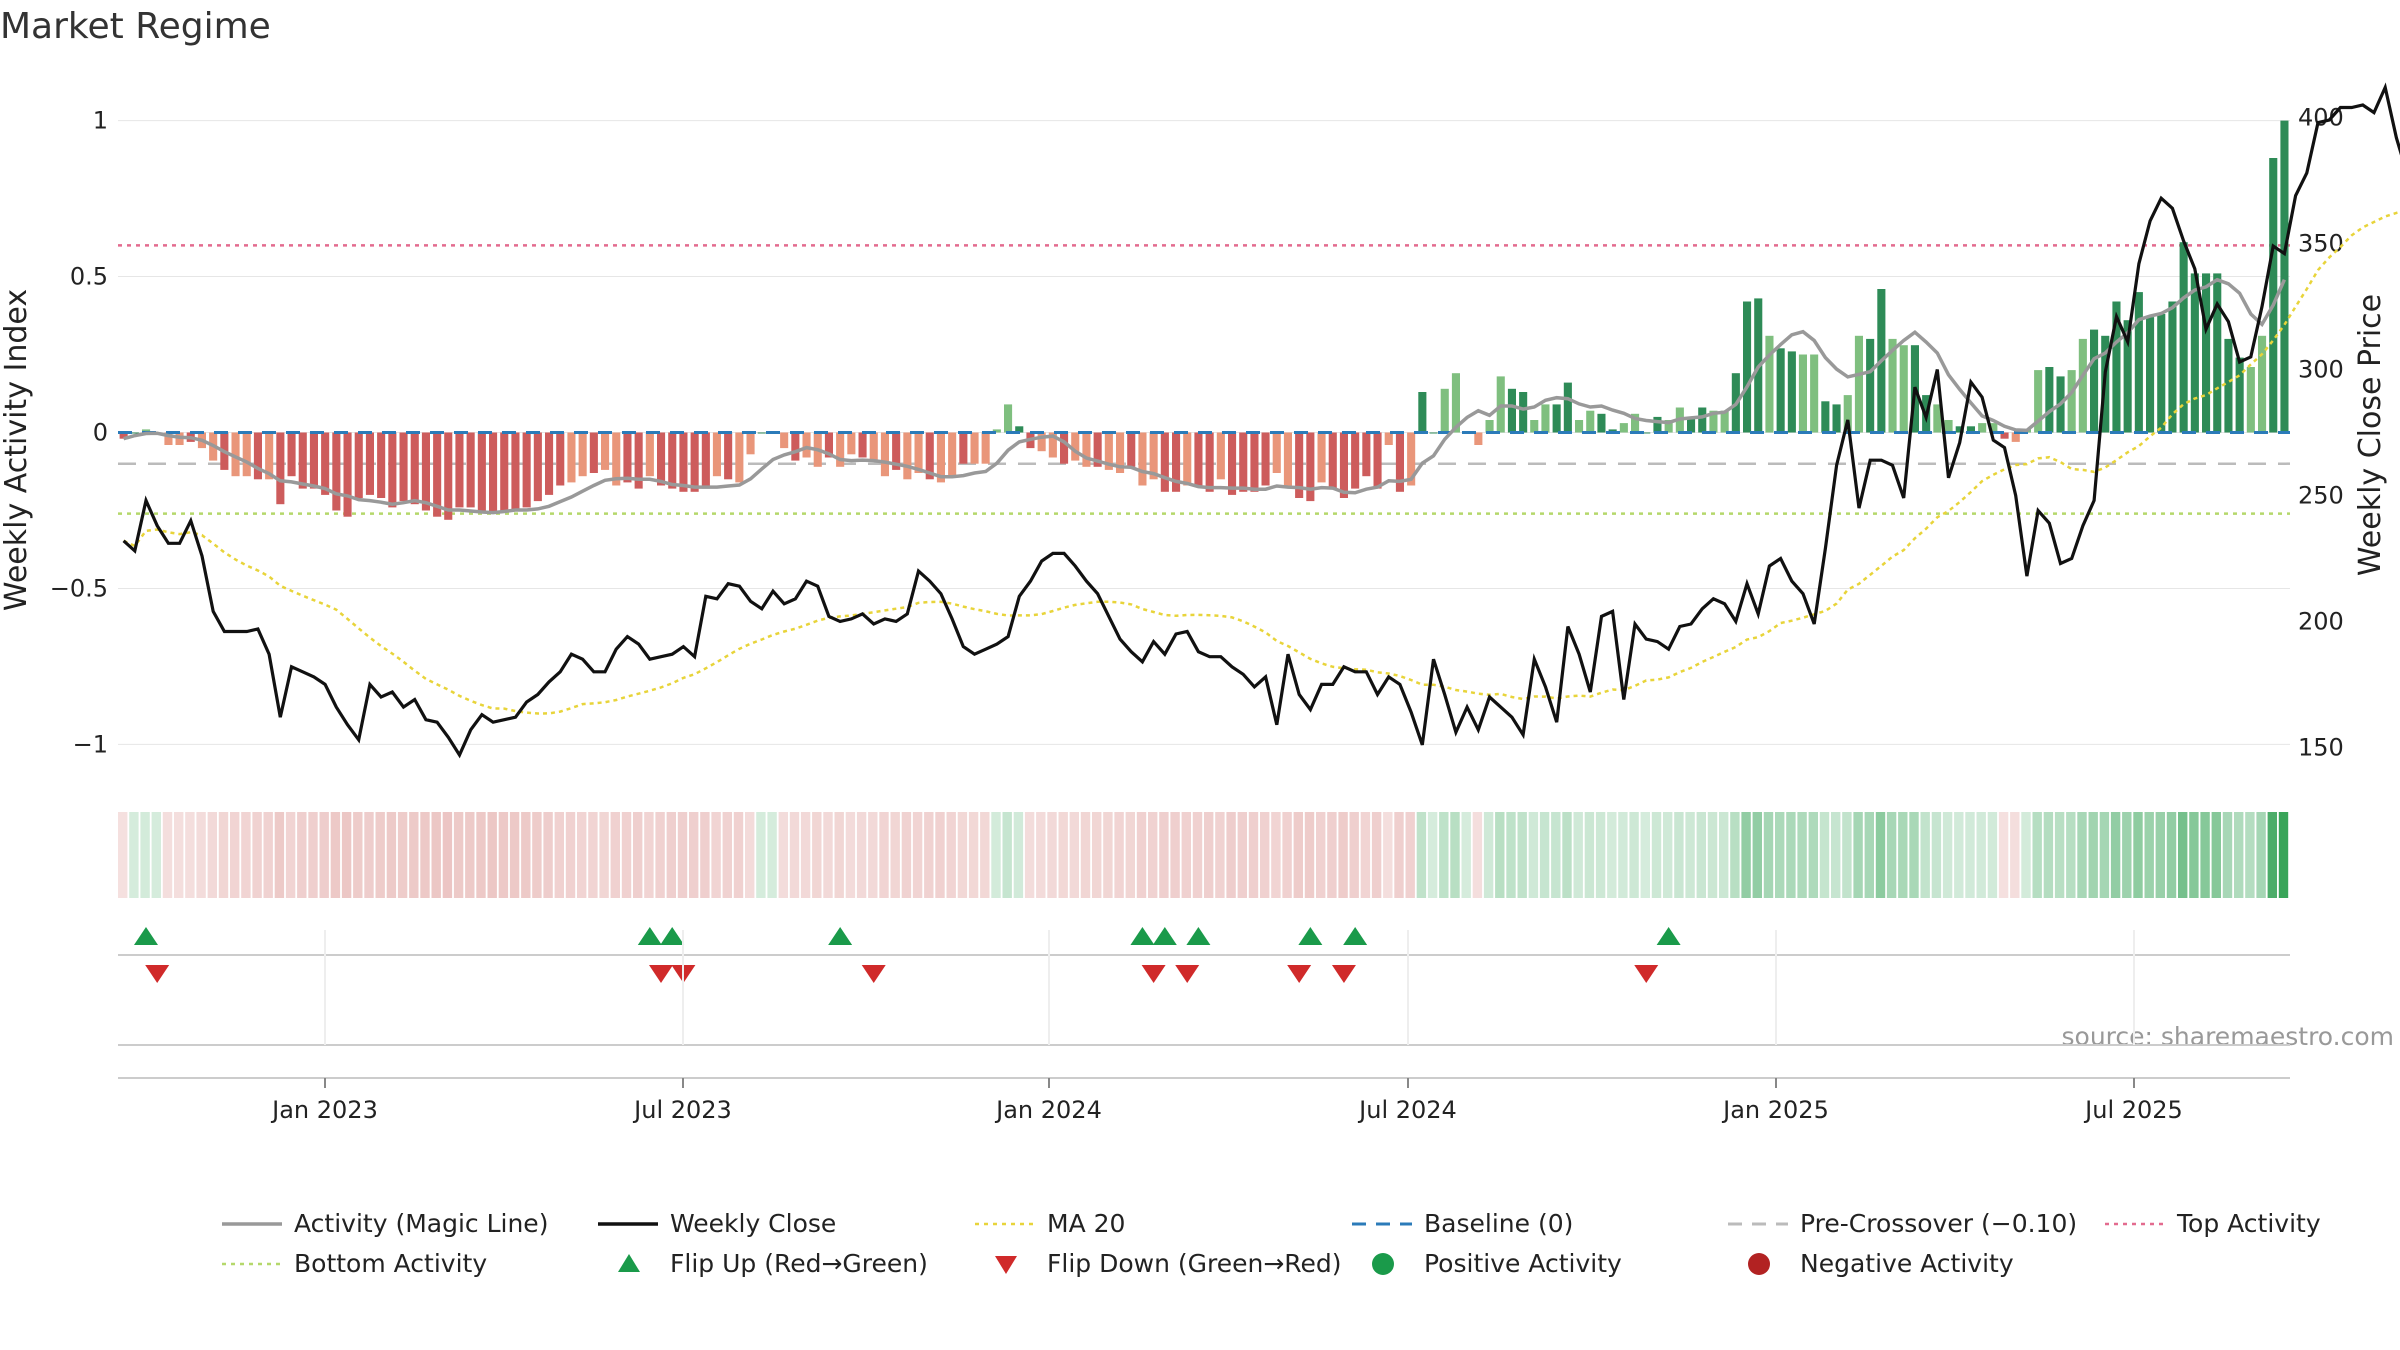  I want to click on y-tick-label: −0.5, so click(79, 588).